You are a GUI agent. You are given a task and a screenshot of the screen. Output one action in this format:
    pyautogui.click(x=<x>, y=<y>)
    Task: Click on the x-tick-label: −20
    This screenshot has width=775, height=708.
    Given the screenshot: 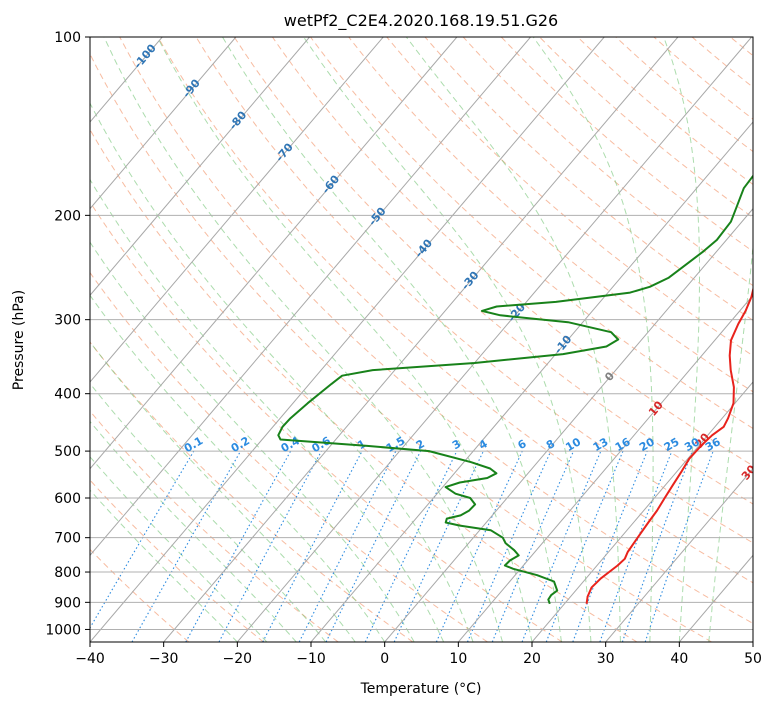 What is the action you would take?
    pyautogui.click(x=238, y=659)
    